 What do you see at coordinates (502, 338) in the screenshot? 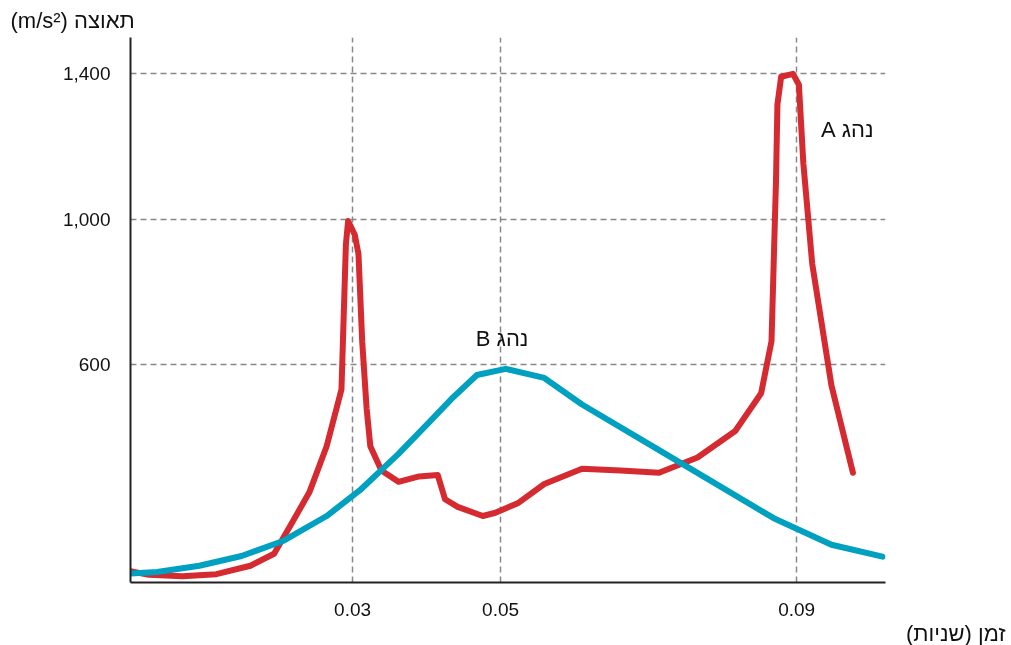
I see `series-label: נהג B` at bounding box center [502, 338].